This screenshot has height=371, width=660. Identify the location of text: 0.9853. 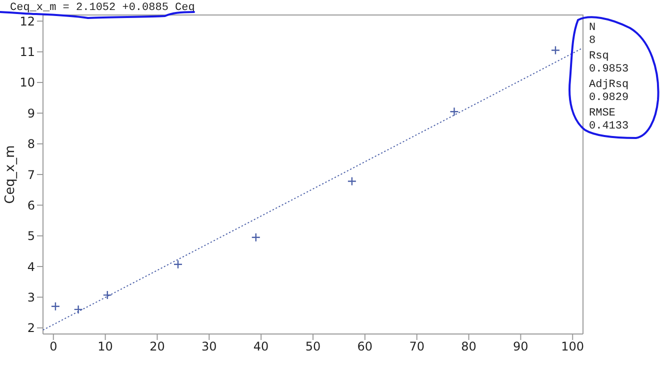
(609, 70).